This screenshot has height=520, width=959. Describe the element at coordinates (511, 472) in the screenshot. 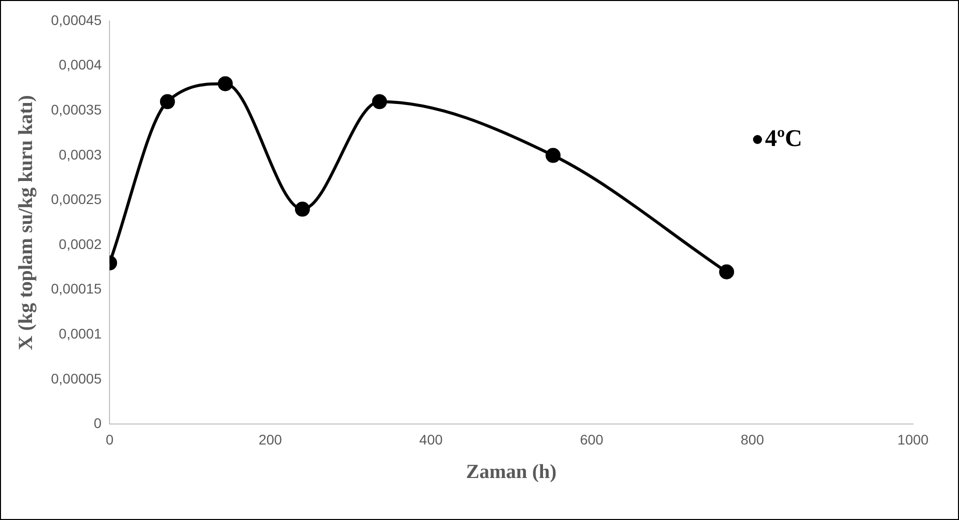

I see `x-axis-title: Zaman (h)` at that location.